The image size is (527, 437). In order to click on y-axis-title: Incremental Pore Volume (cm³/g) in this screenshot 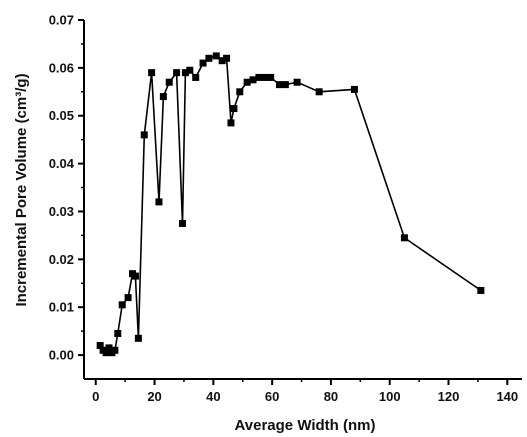, I will do `click(21, 189)`.